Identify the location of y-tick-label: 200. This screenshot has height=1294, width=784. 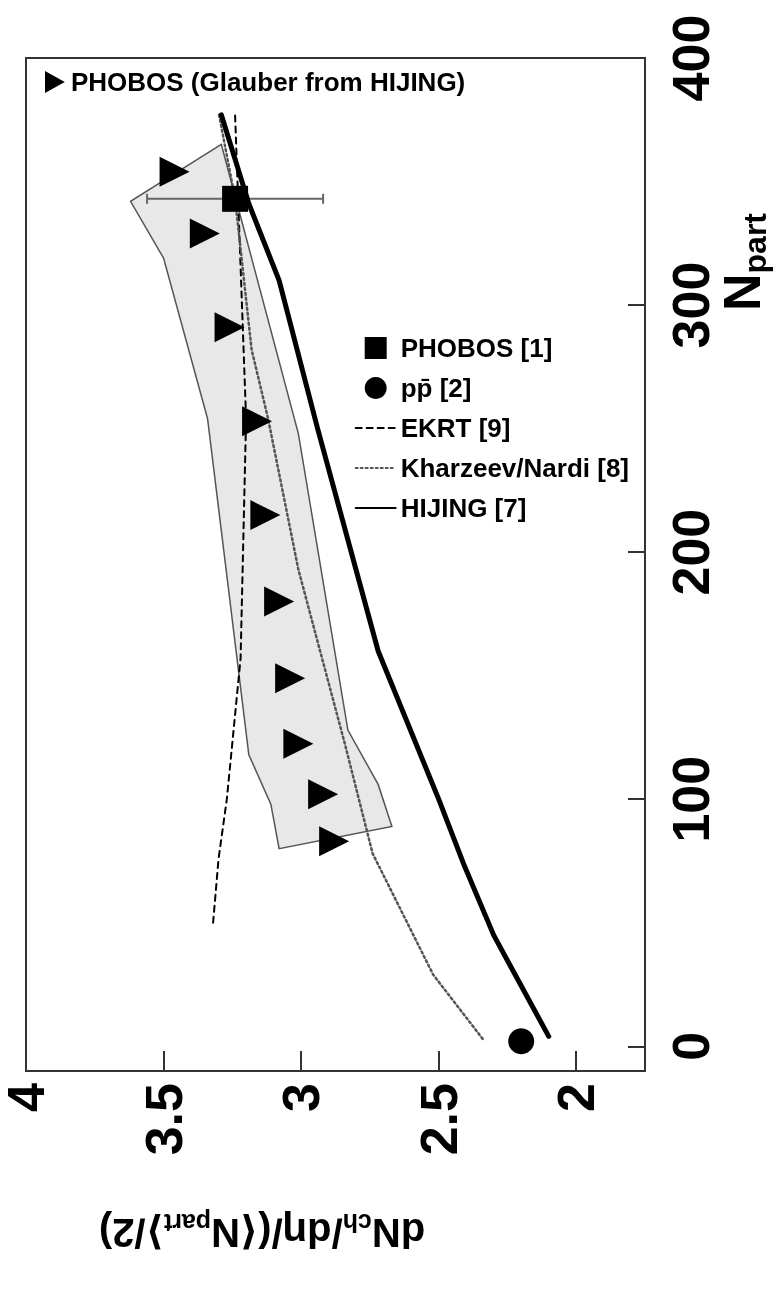
(691, 552).